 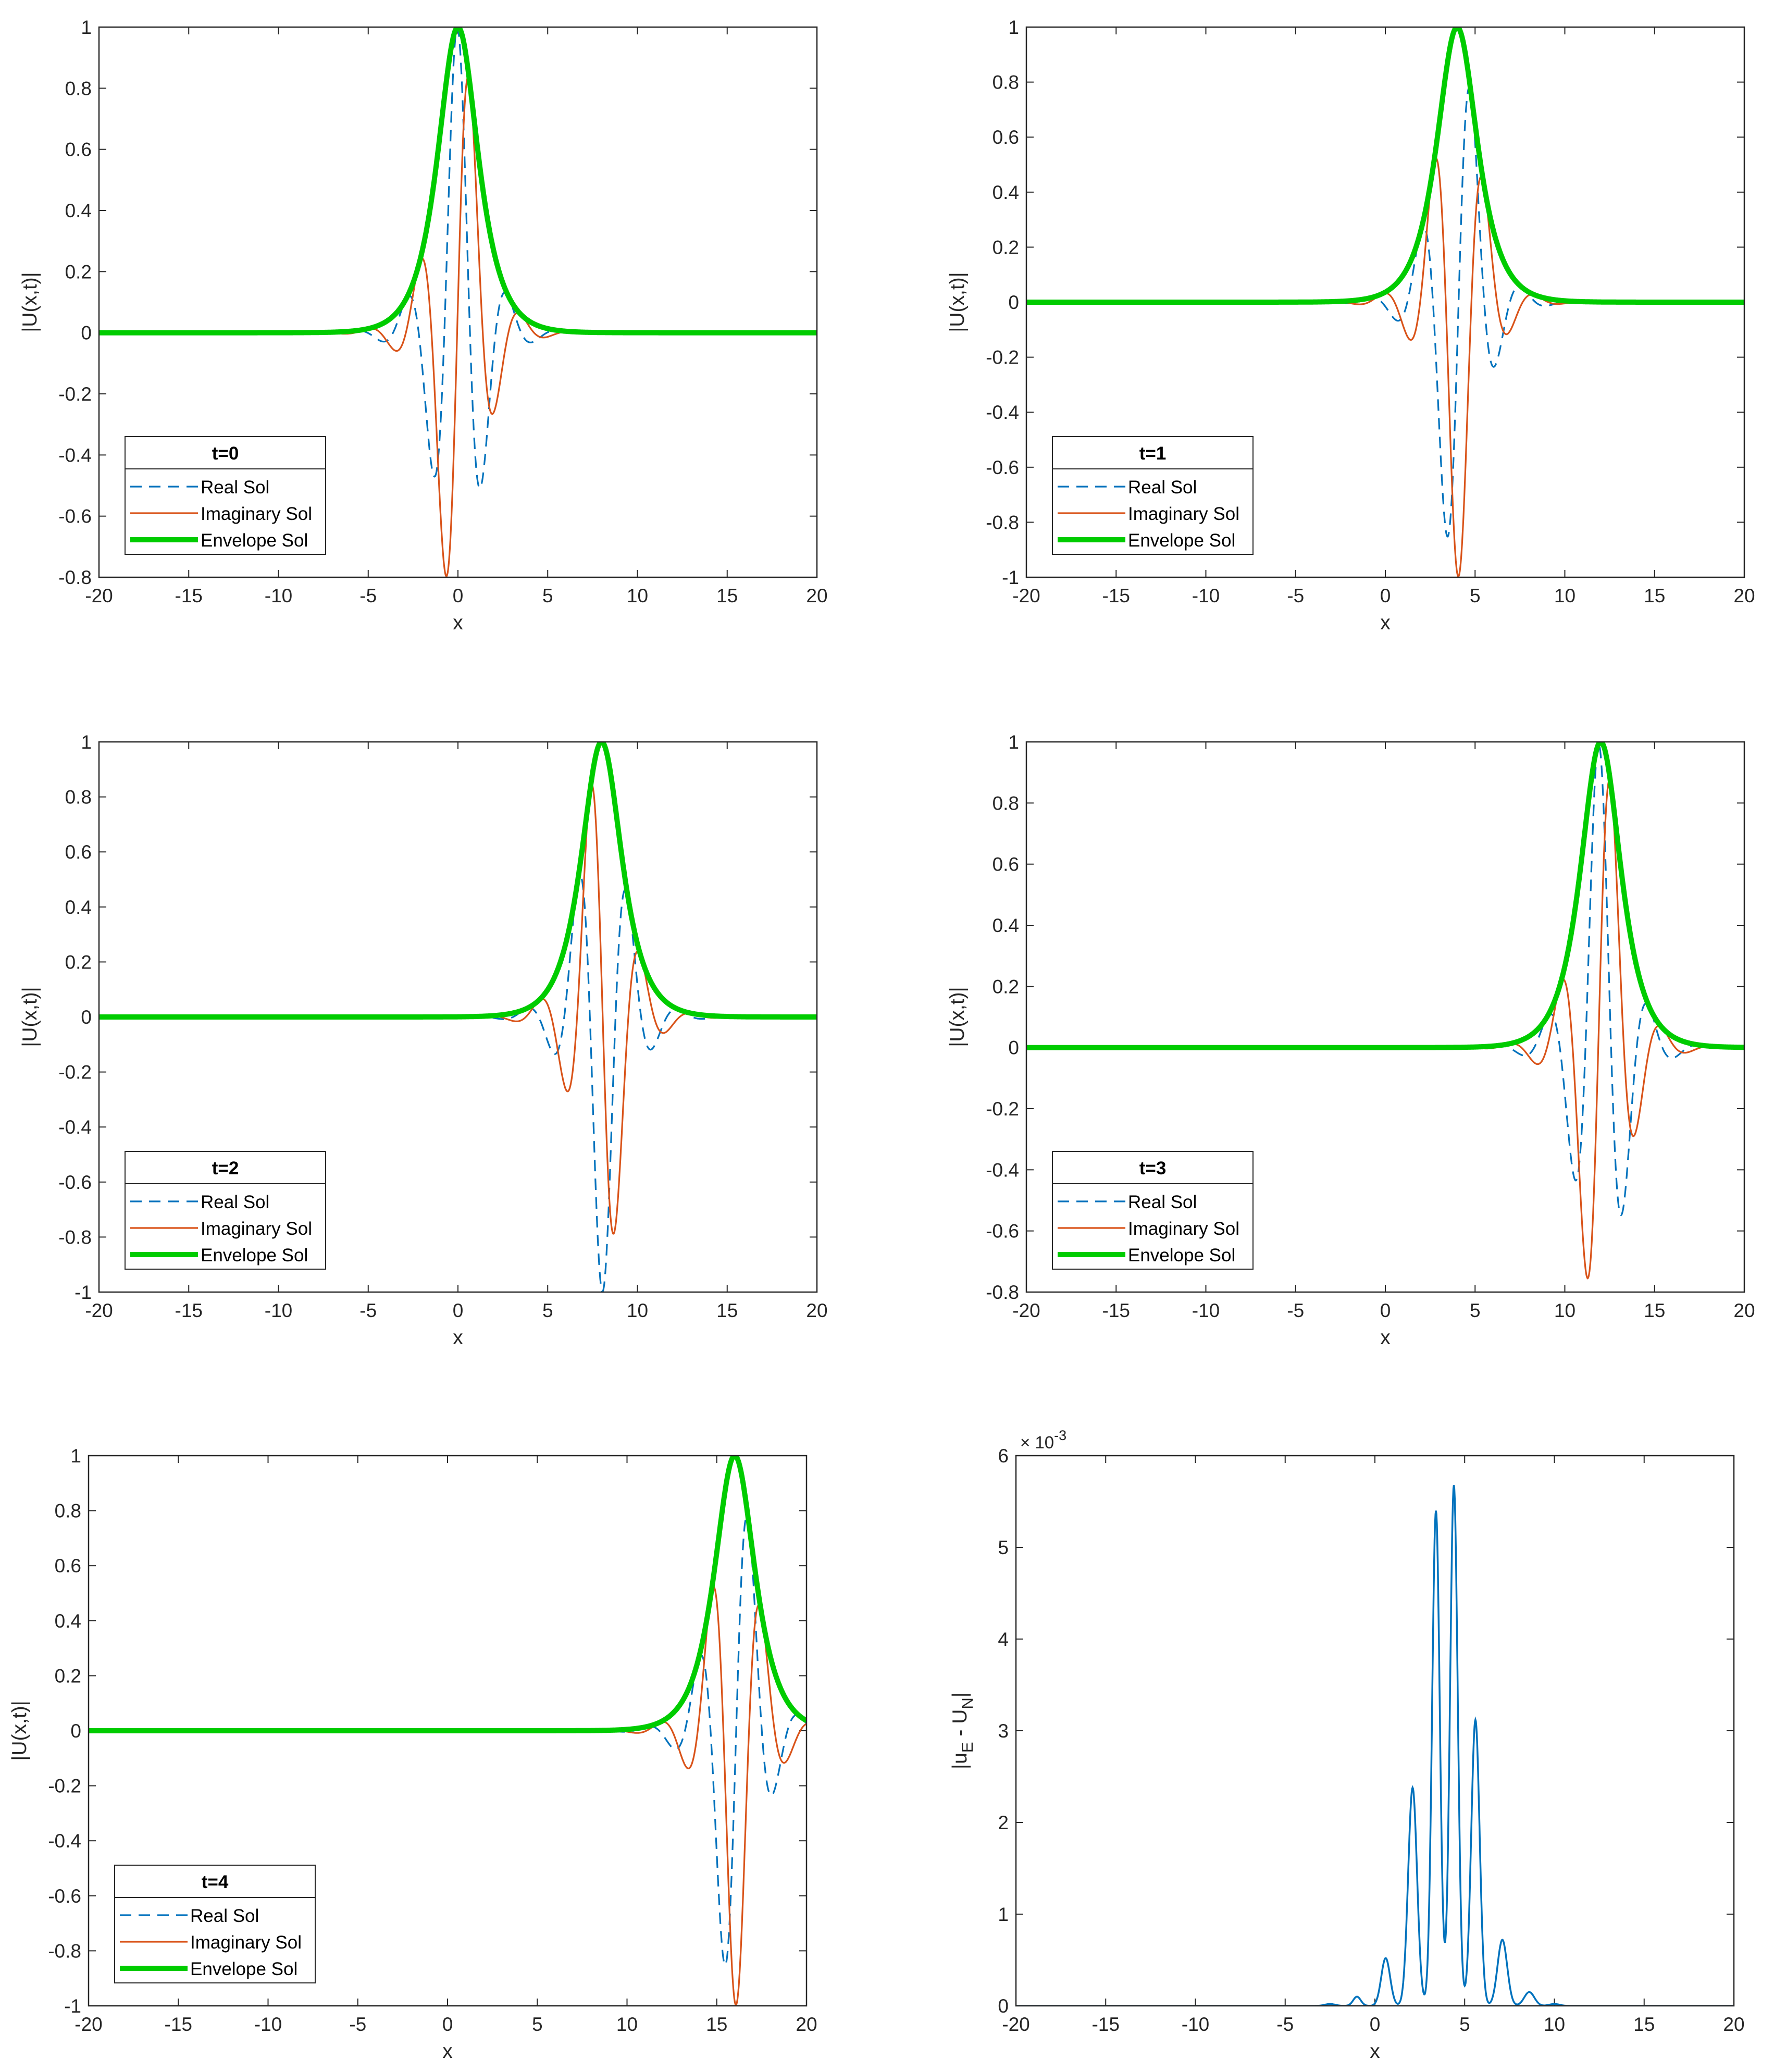 What do you see at coordinates (1037, 1443) in the screenshot?
I see `exponent-base: × 10` at bounding box center [1037, 1443].